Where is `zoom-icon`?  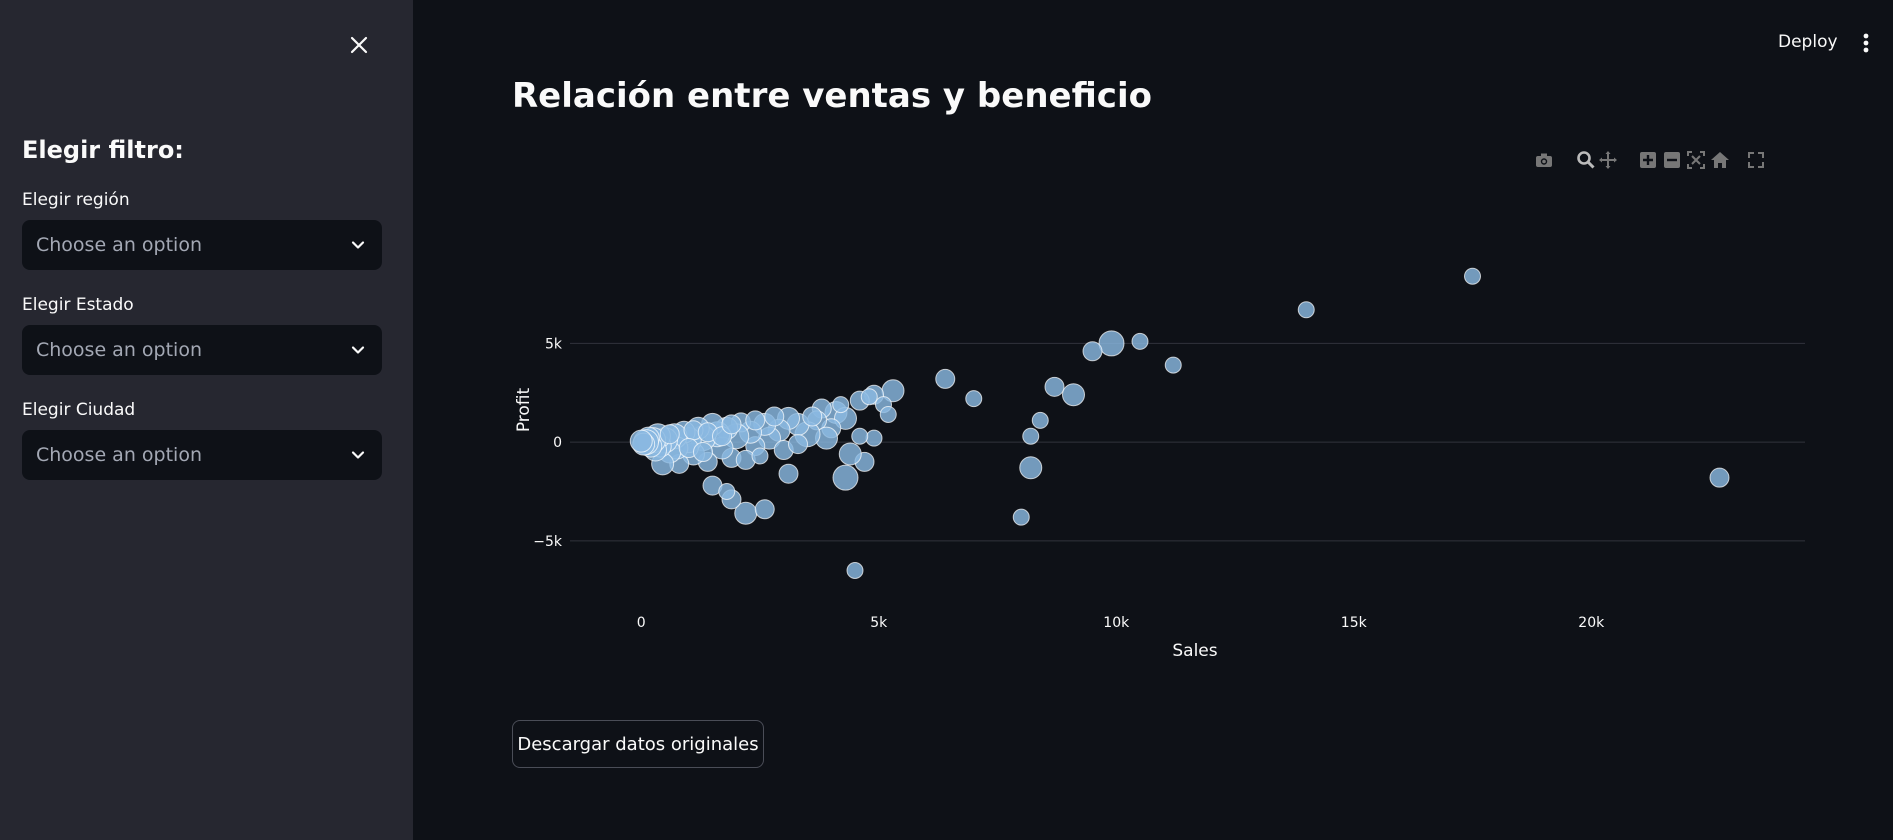 zoom-icon is located at coordinates (1586, 160).